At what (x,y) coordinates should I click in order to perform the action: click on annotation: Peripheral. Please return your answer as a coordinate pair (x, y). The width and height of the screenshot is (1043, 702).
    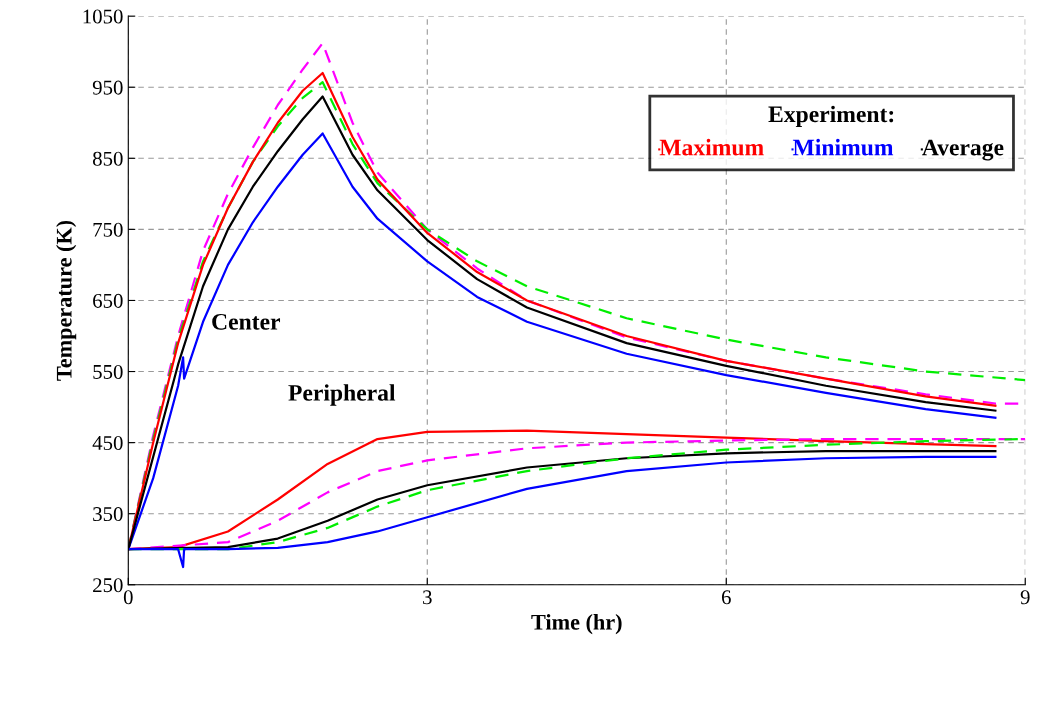
    Looking at the image, I should click on (342, 395).